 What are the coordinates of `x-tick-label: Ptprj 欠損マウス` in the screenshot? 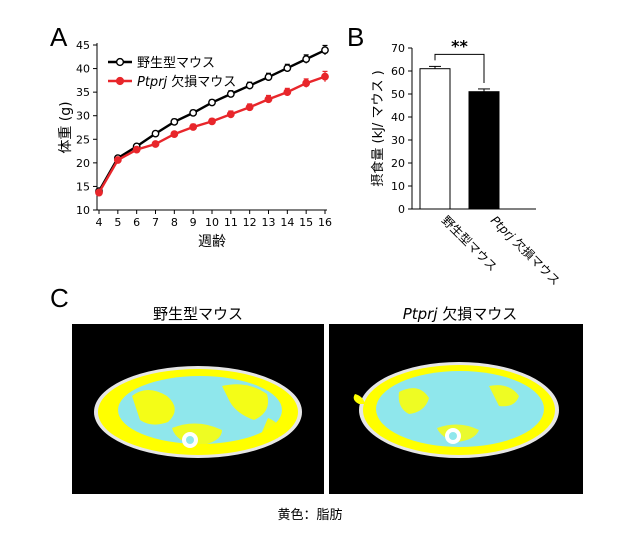 It's located at (525, 250).